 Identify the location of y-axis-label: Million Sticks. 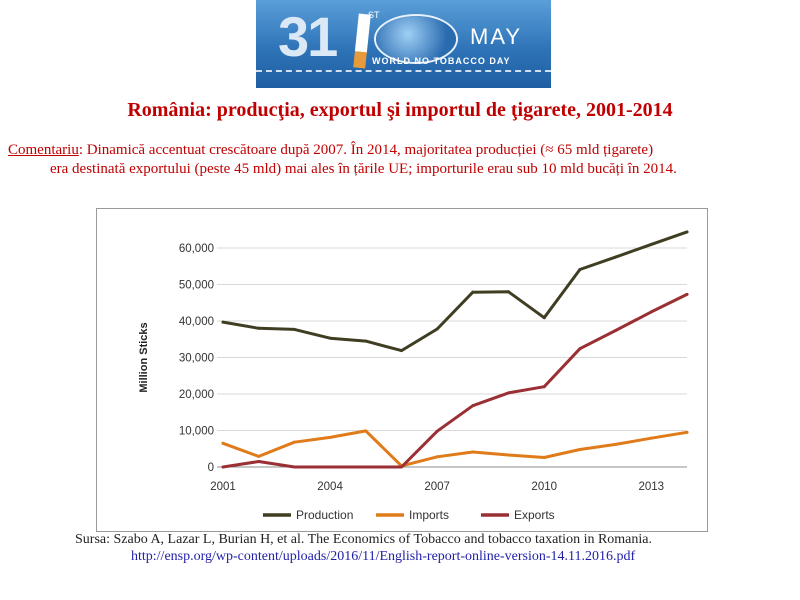
(144, 357).